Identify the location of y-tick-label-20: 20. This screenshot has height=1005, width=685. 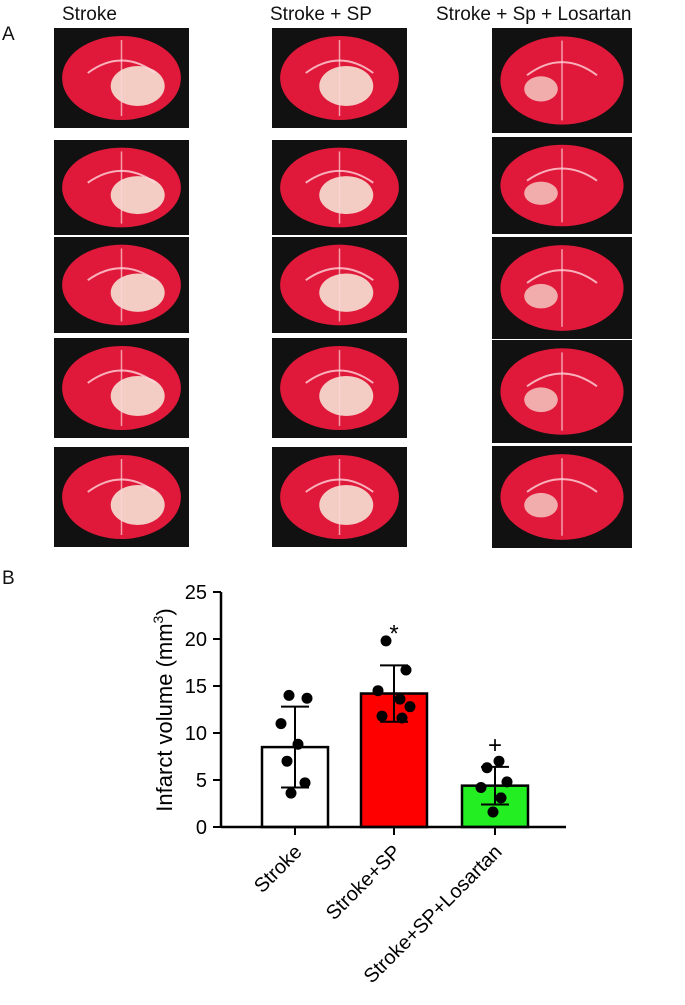
(196, 640).